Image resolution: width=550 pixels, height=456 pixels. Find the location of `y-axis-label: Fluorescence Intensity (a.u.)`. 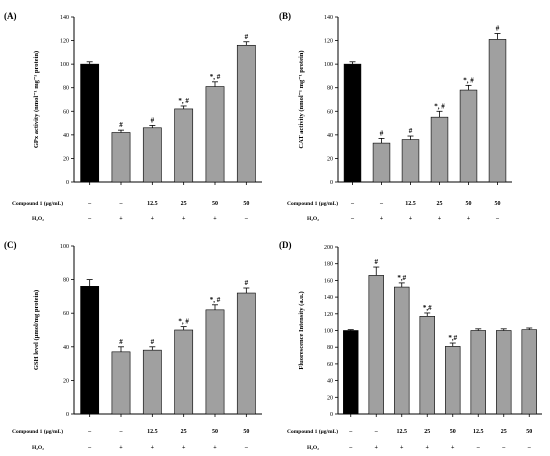

y-axis-label: Fluorescence Intensity (a.u.) is located at coordinates (301, 330).